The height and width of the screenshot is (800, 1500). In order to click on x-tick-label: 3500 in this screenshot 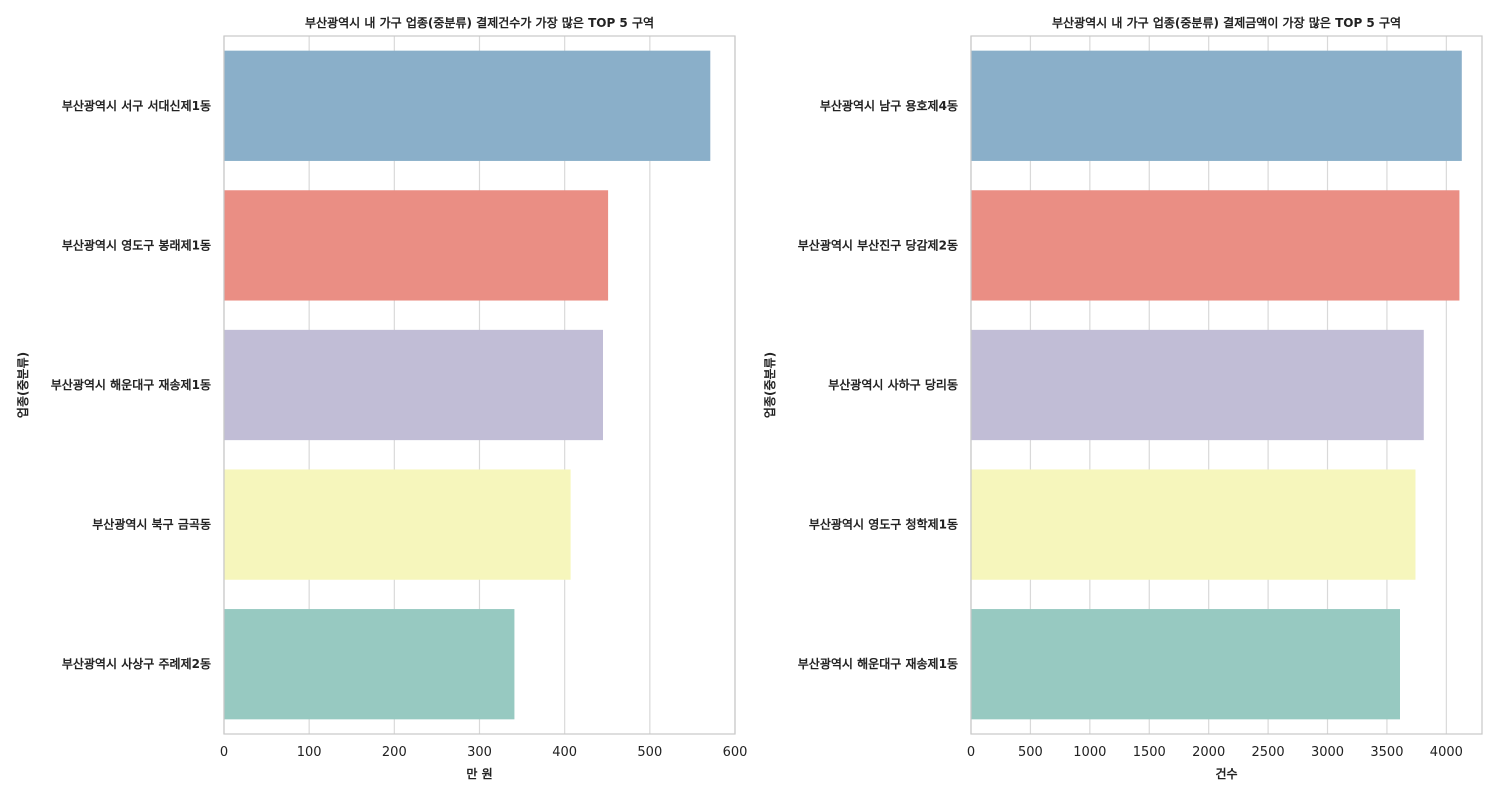, I will do `click(1386, 752)`.